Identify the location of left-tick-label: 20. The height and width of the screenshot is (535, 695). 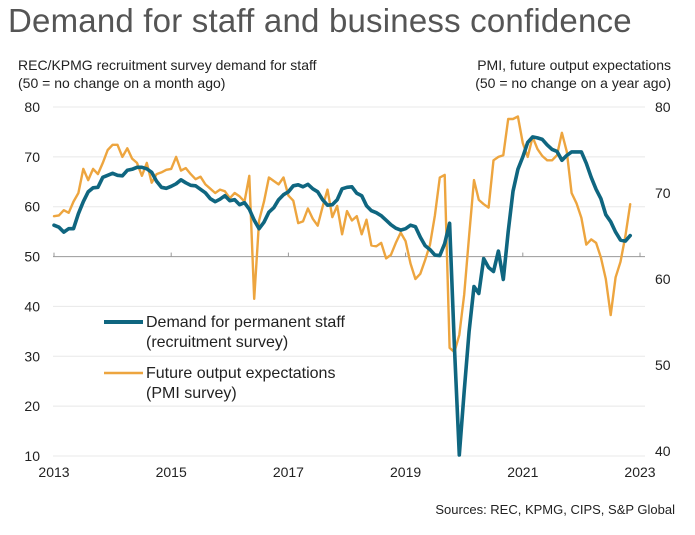
(32, 406).